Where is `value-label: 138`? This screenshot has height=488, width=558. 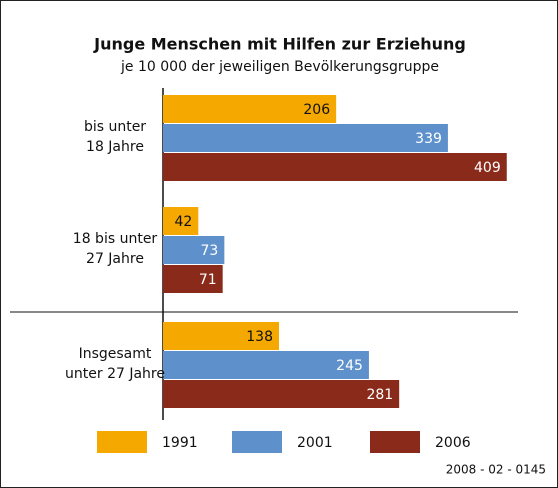 value-label: 138 is located at coordinates (259, 337).